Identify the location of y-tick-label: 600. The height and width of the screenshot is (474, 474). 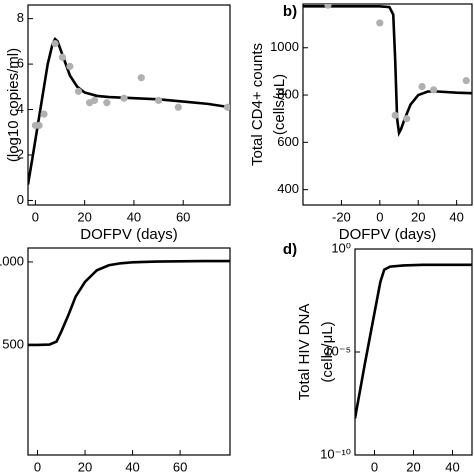
(288, 141).